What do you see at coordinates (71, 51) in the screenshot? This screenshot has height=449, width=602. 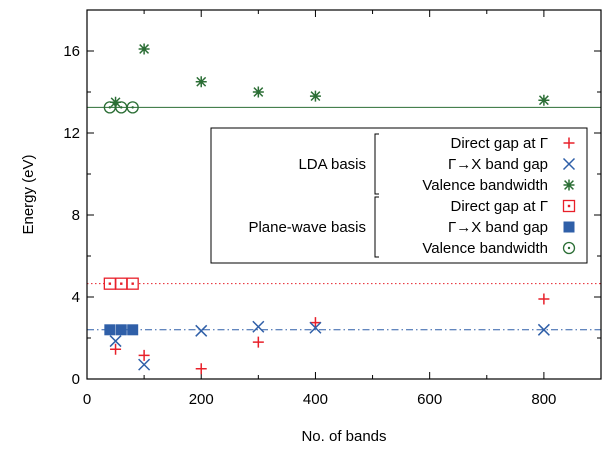 I see `y-tick-label: 16` at bounding box center [71, 51].